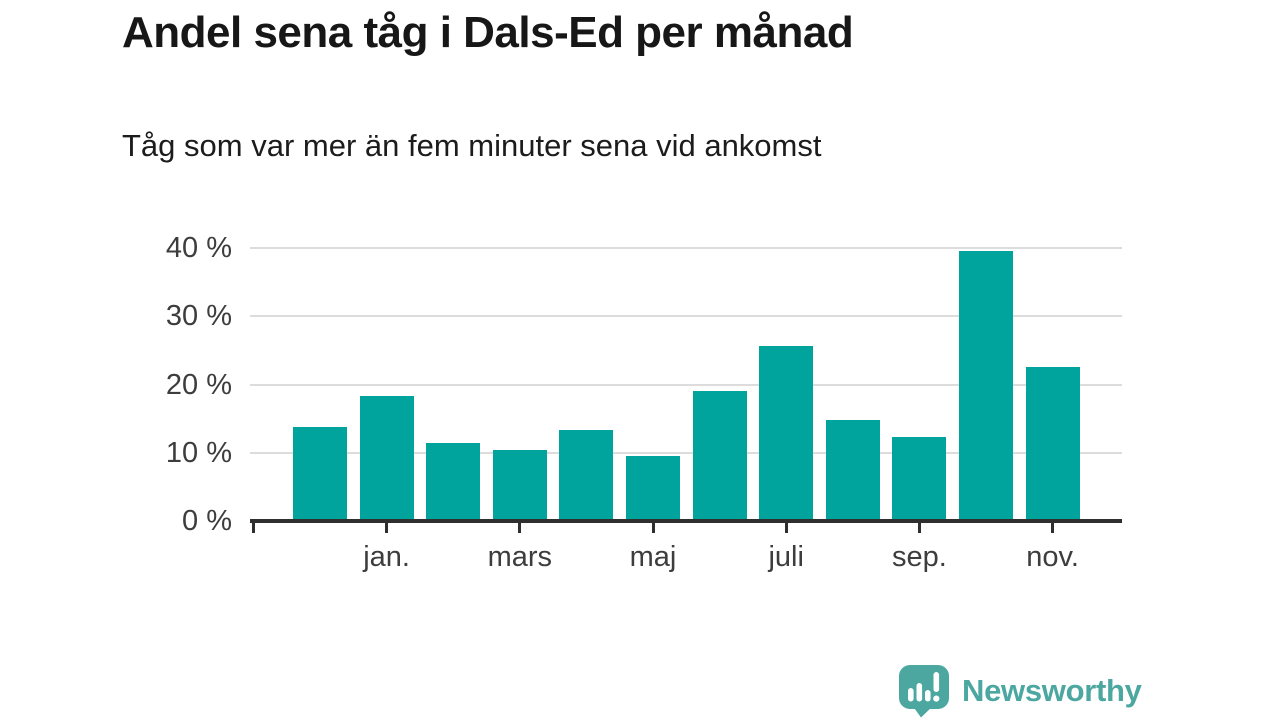 This screenshot has width=1280, height=720. I want to click on x-axis-tick-label: maj, so click(653, 557).